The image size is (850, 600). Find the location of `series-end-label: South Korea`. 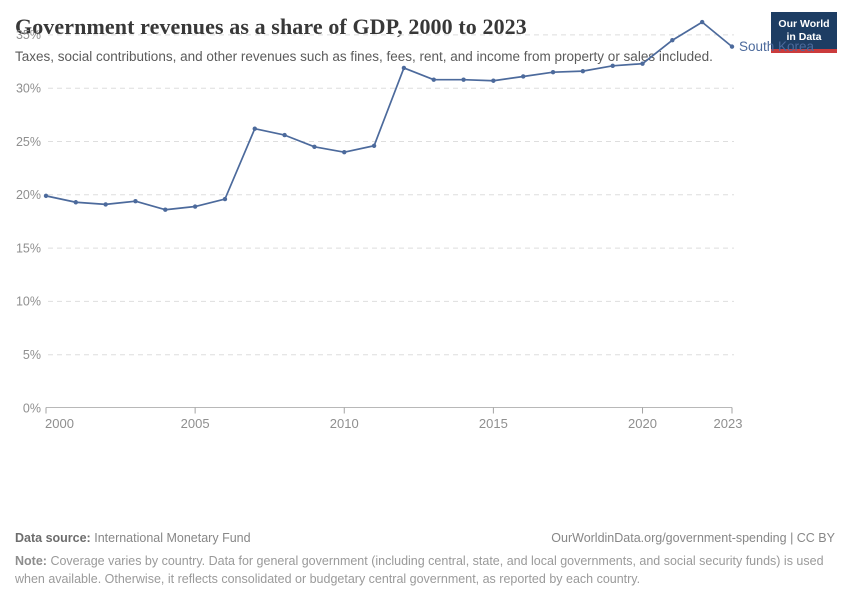

series-end-label: South Korea is located at coordinates (777, 46).